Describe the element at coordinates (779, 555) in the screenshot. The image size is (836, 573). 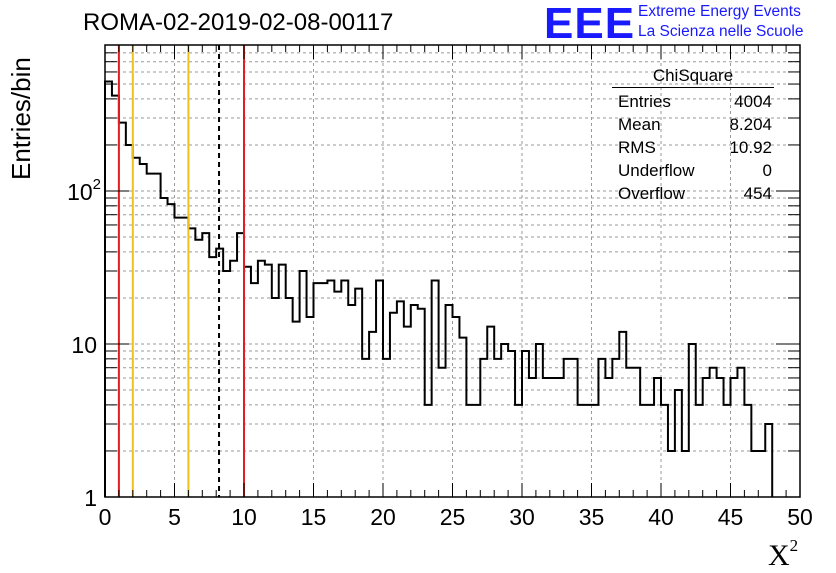
I see `x-axis-label-base: X` at that location.